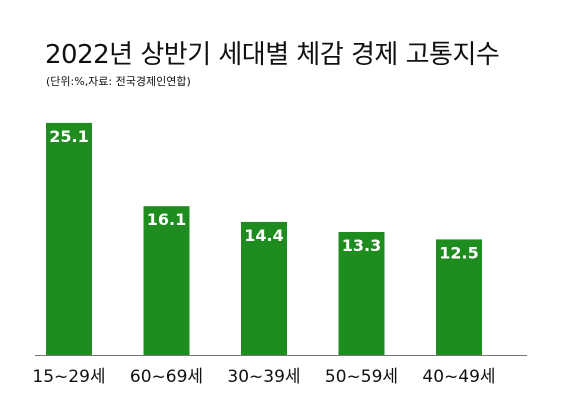  What do you see at coordinates (166, 377) in the screenshot?
I see `x-tick-label: 60~69세` at bounding box center [166, 377].